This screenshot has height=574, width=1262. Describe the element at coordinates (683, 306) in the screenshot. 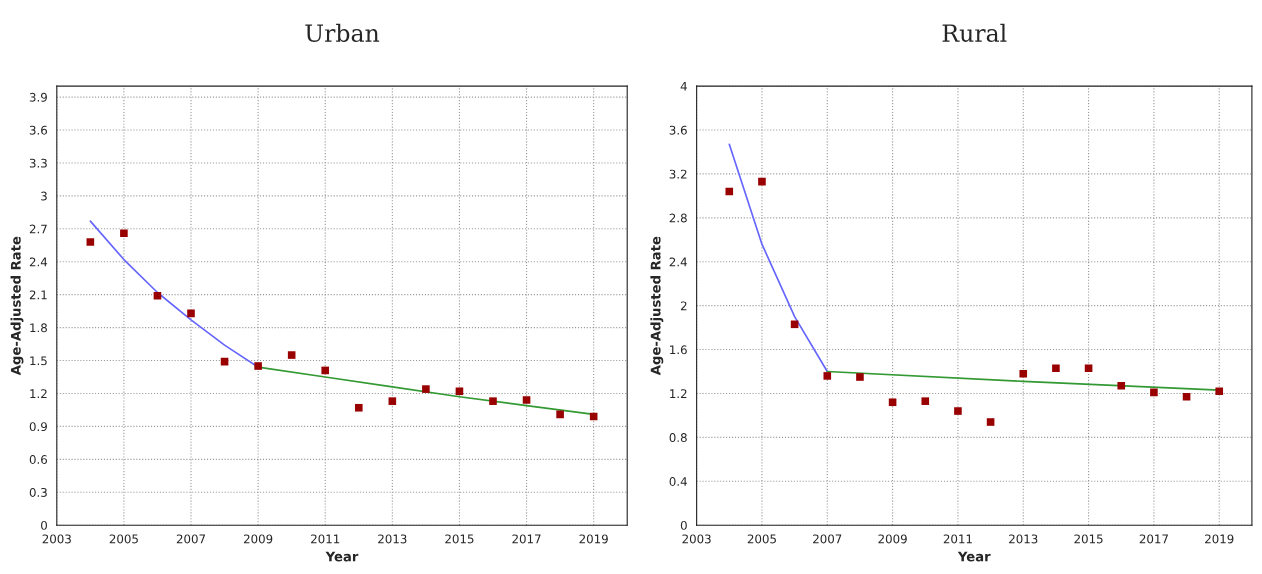

I see `y-tick-label: 2` at that location.